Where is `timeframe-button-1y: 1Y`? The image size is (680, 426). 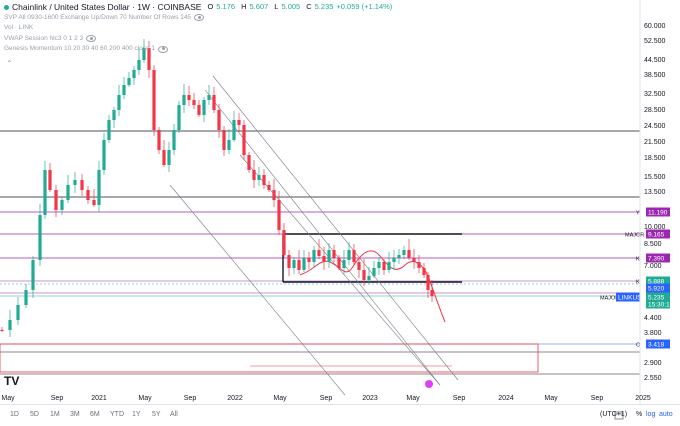 timeframe-button-1y: 1Y is located at coordinates (136, 414).